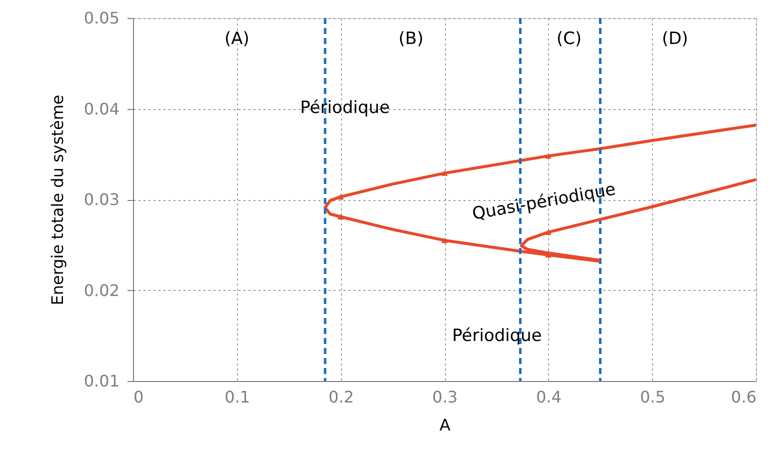 The height and width of the screenshot is (465, 779). What do you see at coordinates (57, 200) in the screenshot?
I see `y-axis-title: Energie totale du système` at bounding box center [57, 200].